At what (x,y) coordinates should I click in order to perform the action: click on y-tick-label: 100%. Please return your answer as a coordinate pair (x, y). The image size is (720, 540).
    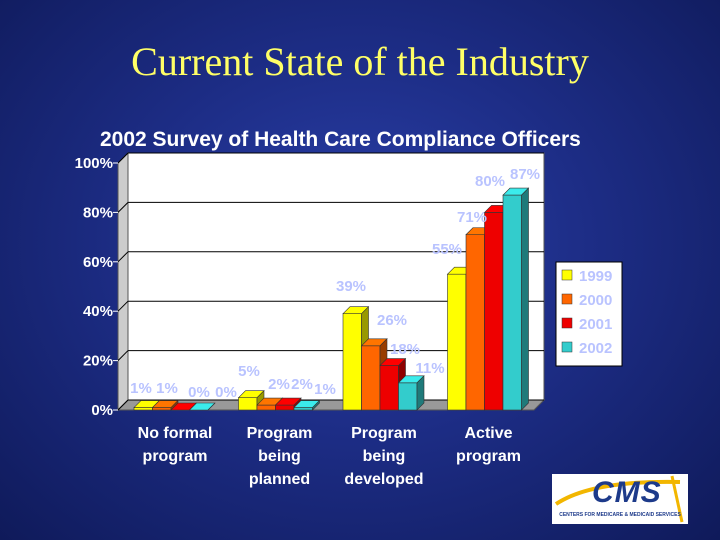
    Looking at the image, I should click on (94, 163).